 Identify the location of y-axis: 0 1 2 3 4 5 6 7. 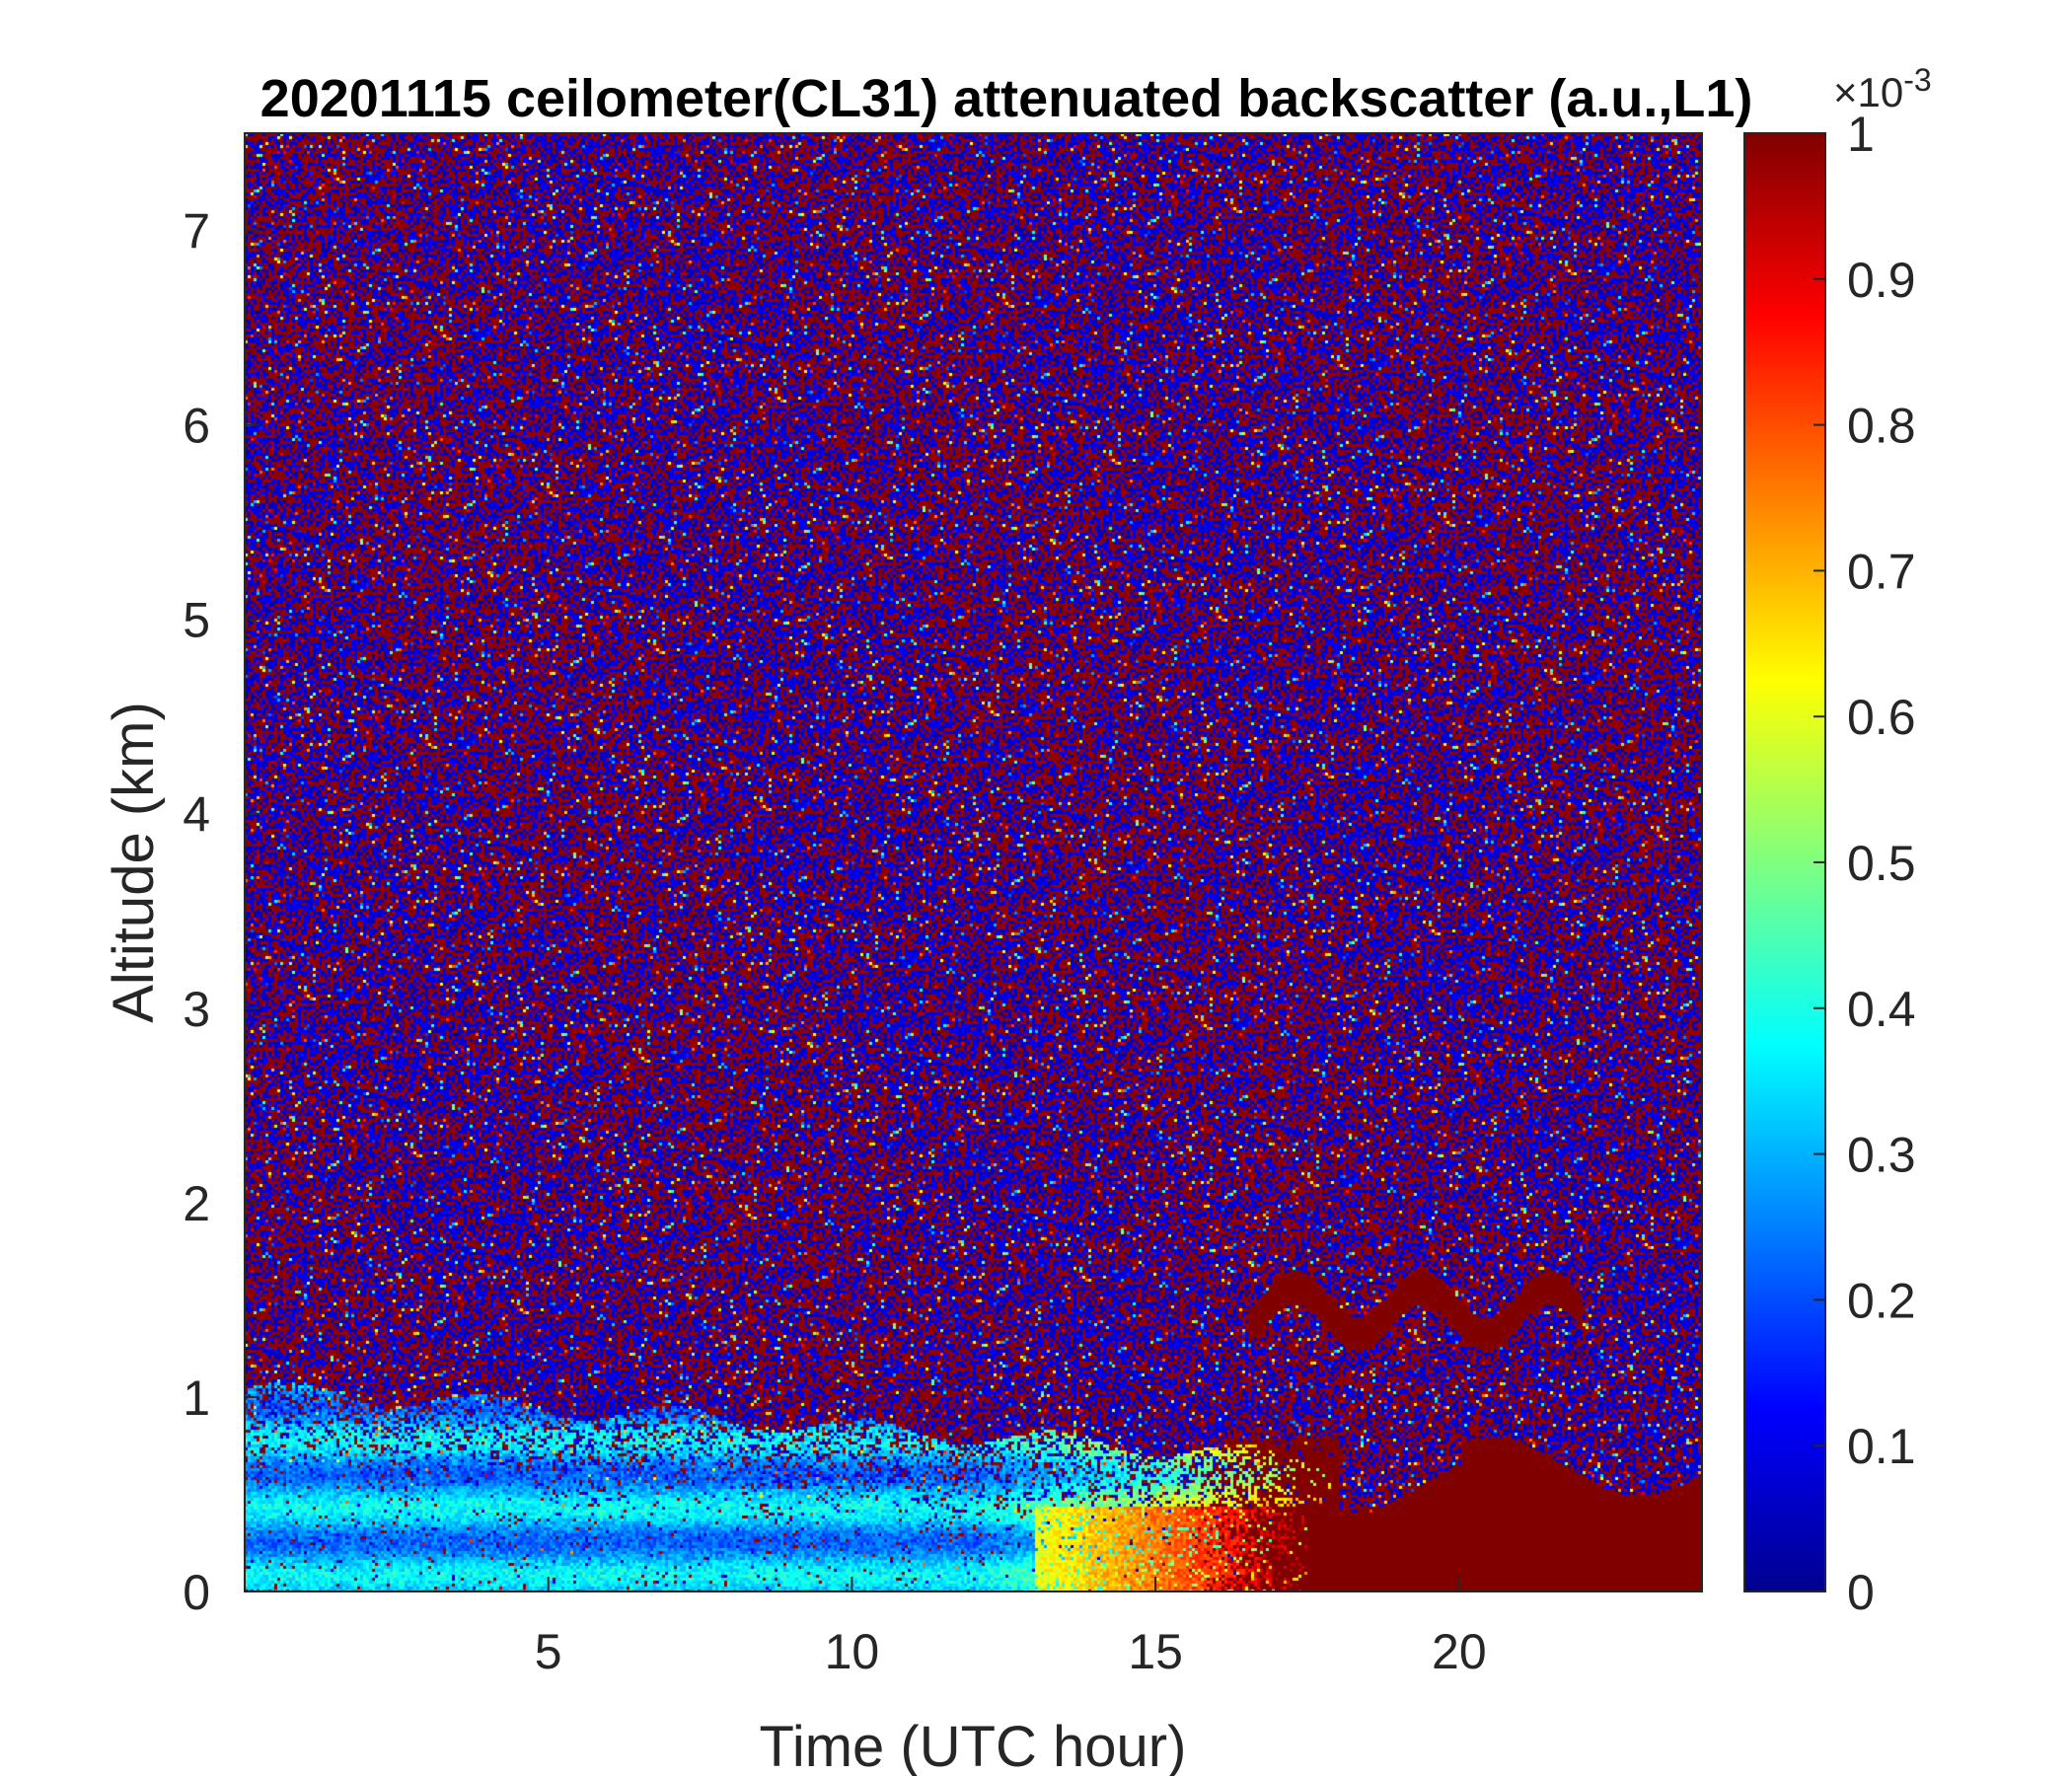
(221, 912).